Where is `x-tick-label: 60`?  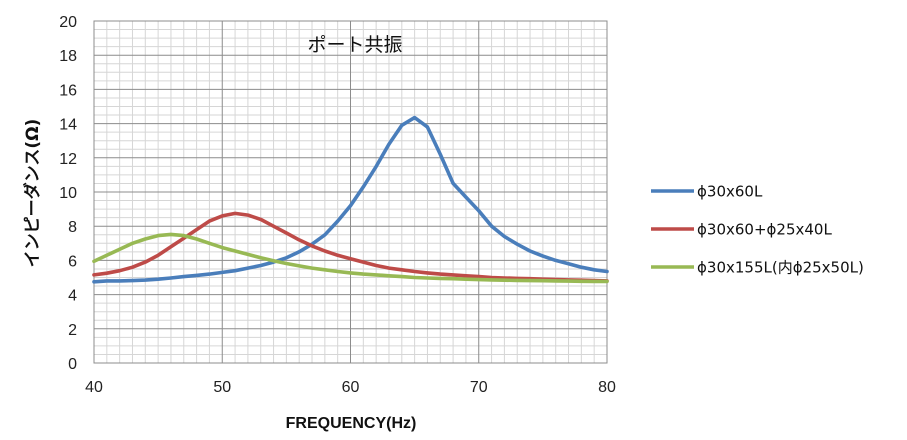 x-tick-label: 60 is located at coordinates (351, 387).